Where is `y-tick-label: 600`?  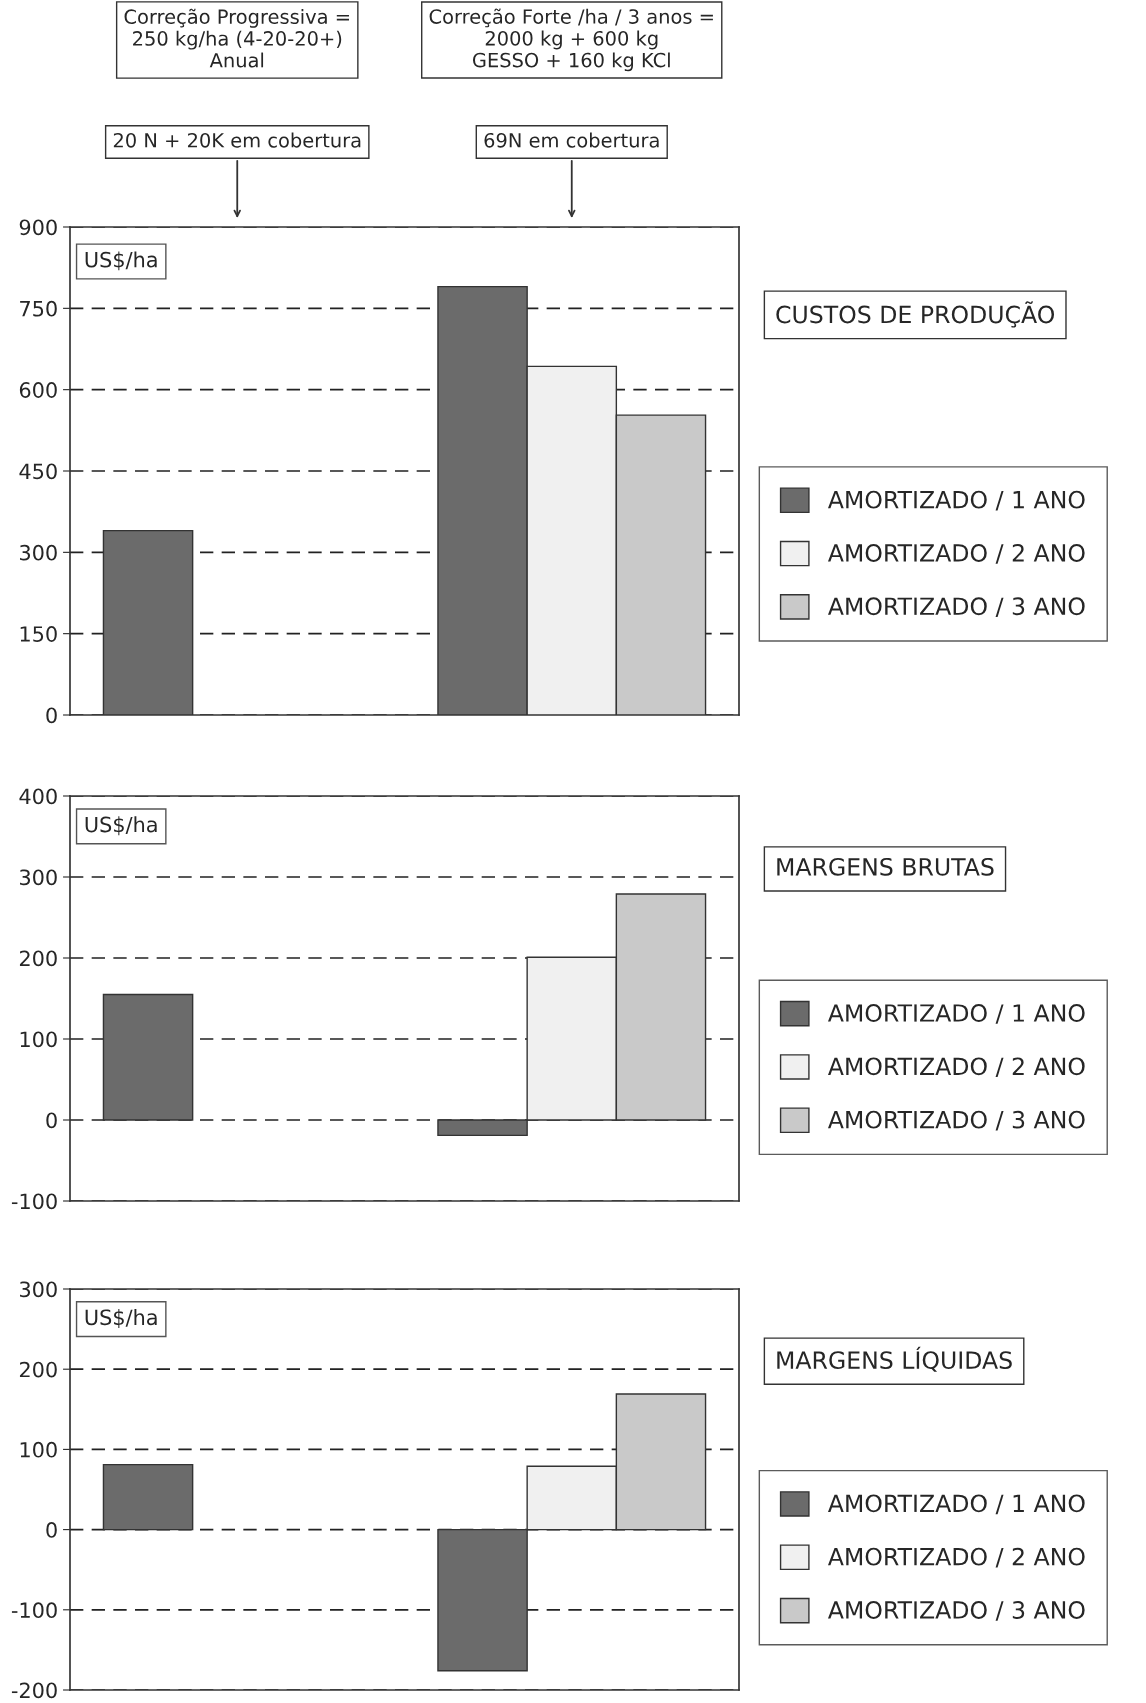
y-tick-label: 600 is located at coordinates (38, 390).